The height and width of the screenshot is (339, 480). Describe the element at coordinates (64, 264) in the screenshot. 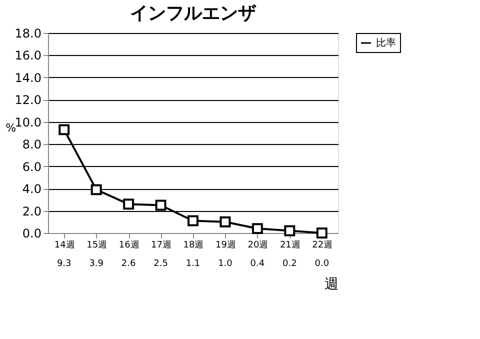

I see `data-label: 9.3` at that location.